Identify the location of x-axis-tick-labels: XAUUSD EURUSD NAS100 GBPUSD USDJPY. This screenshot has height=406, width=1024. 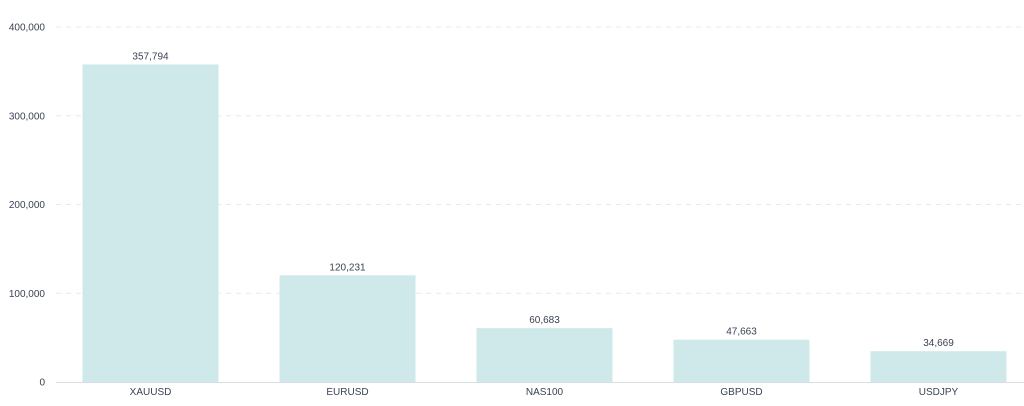
(544, 392).